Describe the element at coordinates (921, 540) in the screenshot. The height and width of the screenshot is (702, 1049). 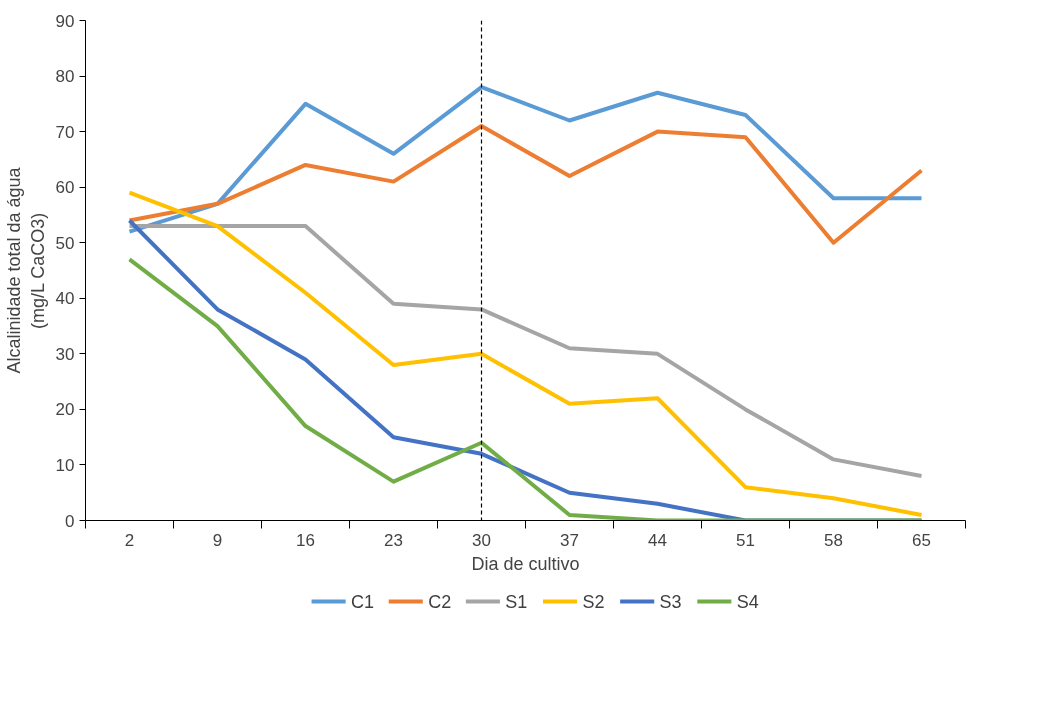
I see `x-tick-label: 65` at that location.